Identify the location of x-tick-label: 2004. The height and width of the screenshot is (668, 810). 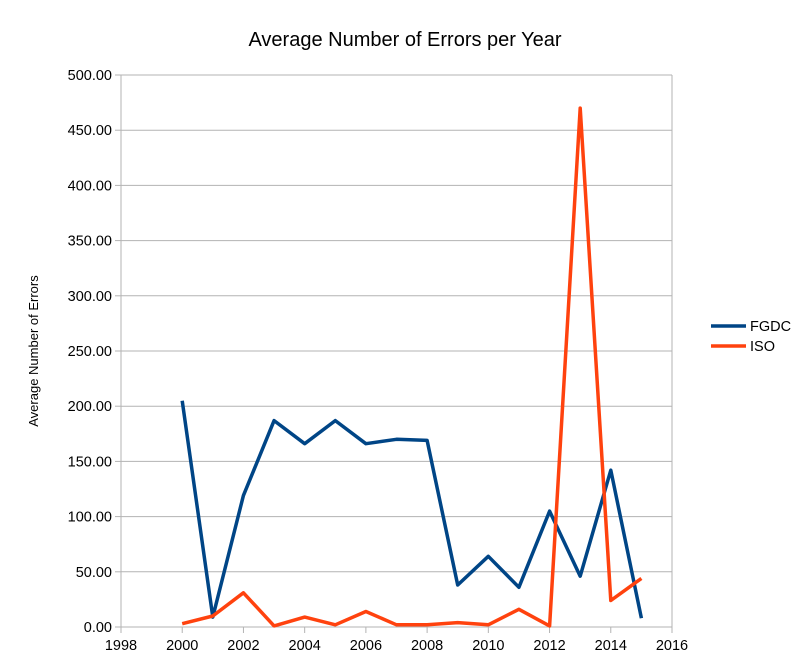
(305, 646).